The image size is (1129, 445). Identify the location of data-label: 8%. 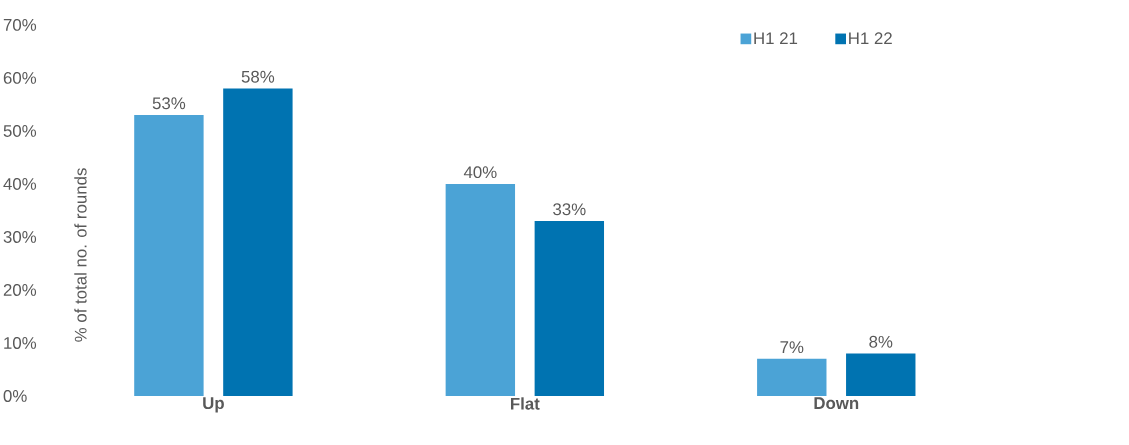
(881, 341).